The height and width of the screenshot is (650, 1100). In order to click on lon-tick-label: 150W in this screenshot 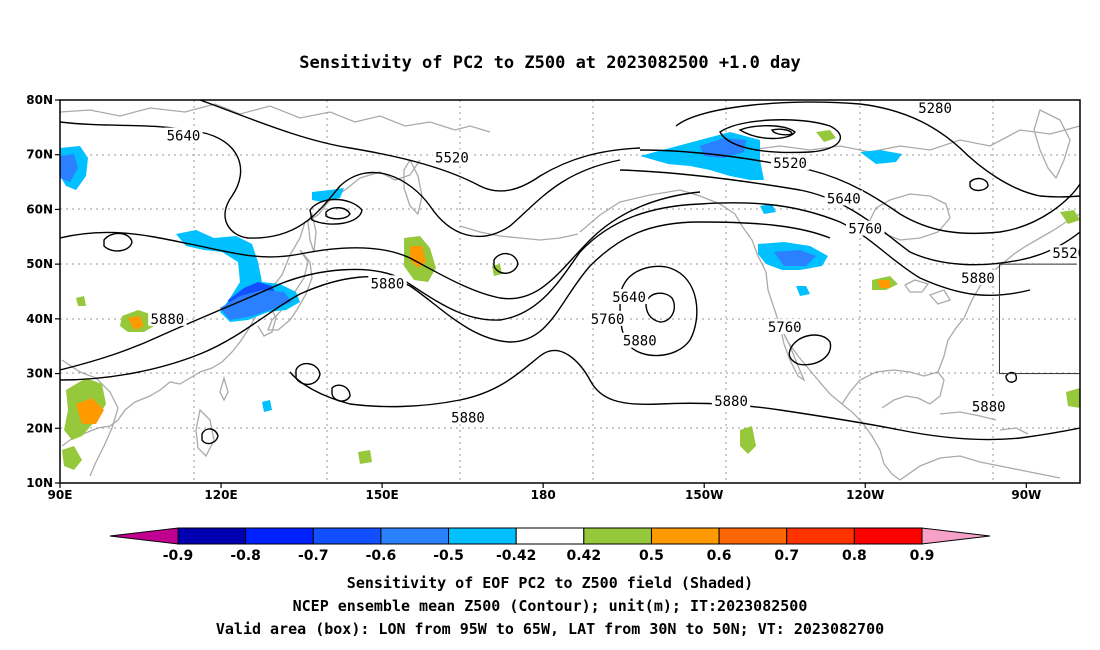, I will do `click(704, 495)`.